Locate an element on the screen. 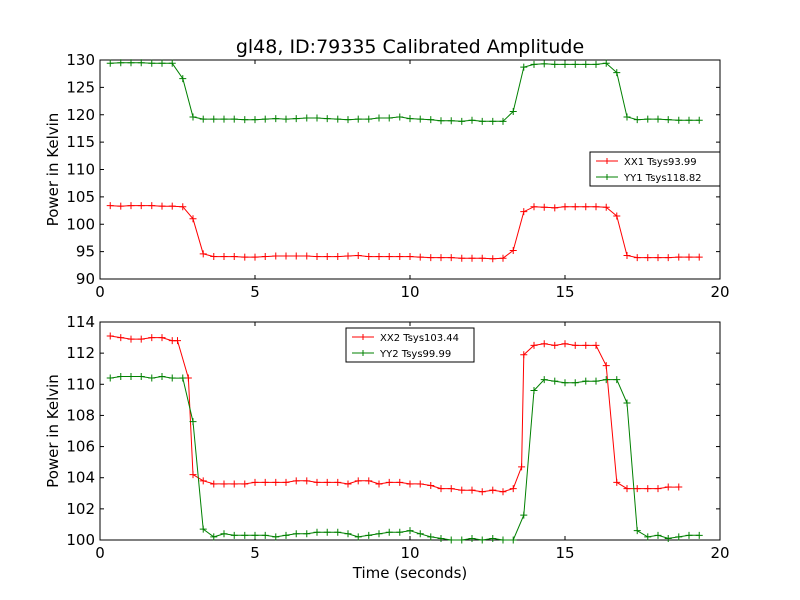  y-tick-label: 108 is located at coordinates (80, 415).